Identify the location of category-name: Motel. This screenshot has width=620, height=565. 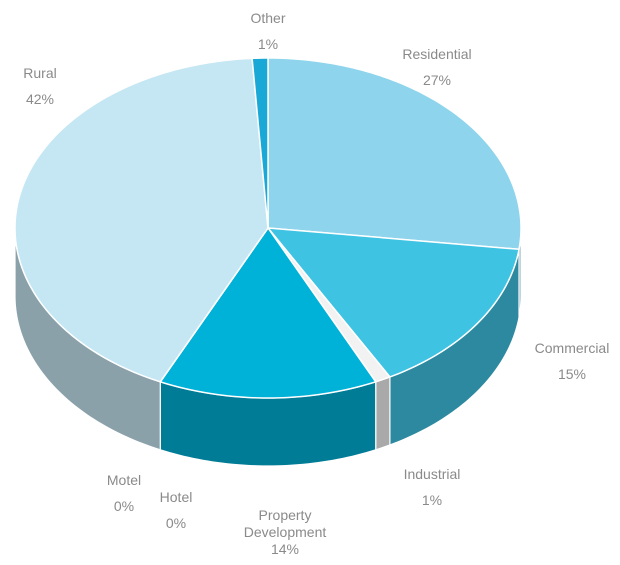
(124, 480).